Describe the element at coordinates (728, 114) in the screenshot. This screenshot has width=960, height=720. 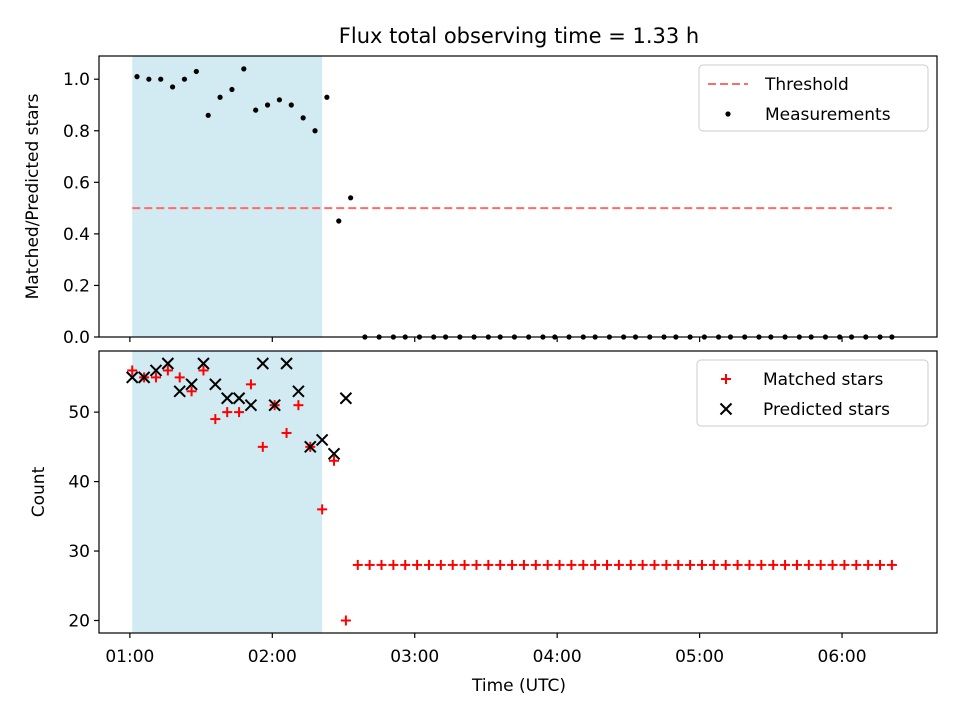
I see `legend-measurement-swatch` at that location.